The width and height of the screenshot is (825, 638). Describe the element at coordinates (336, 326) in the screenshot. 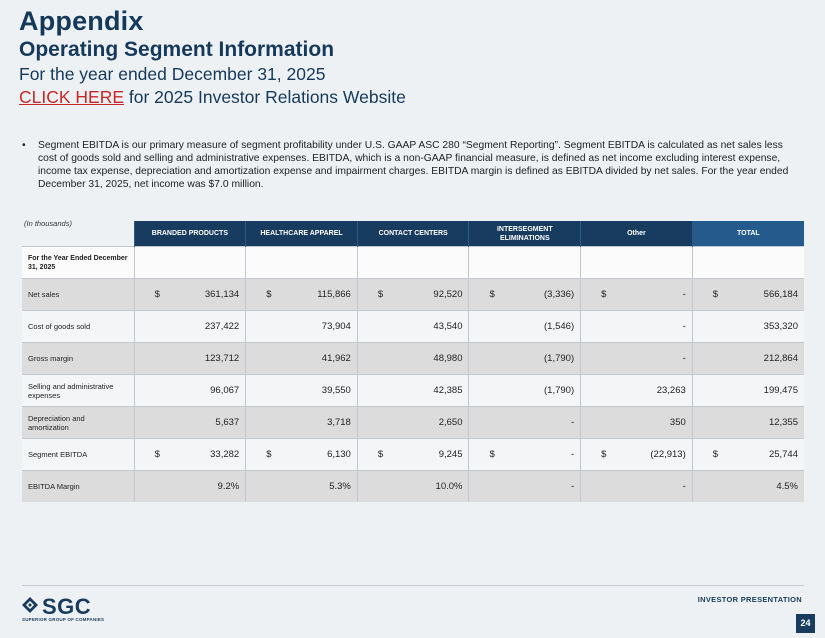

I see `cell-value: 73,904` at that location.